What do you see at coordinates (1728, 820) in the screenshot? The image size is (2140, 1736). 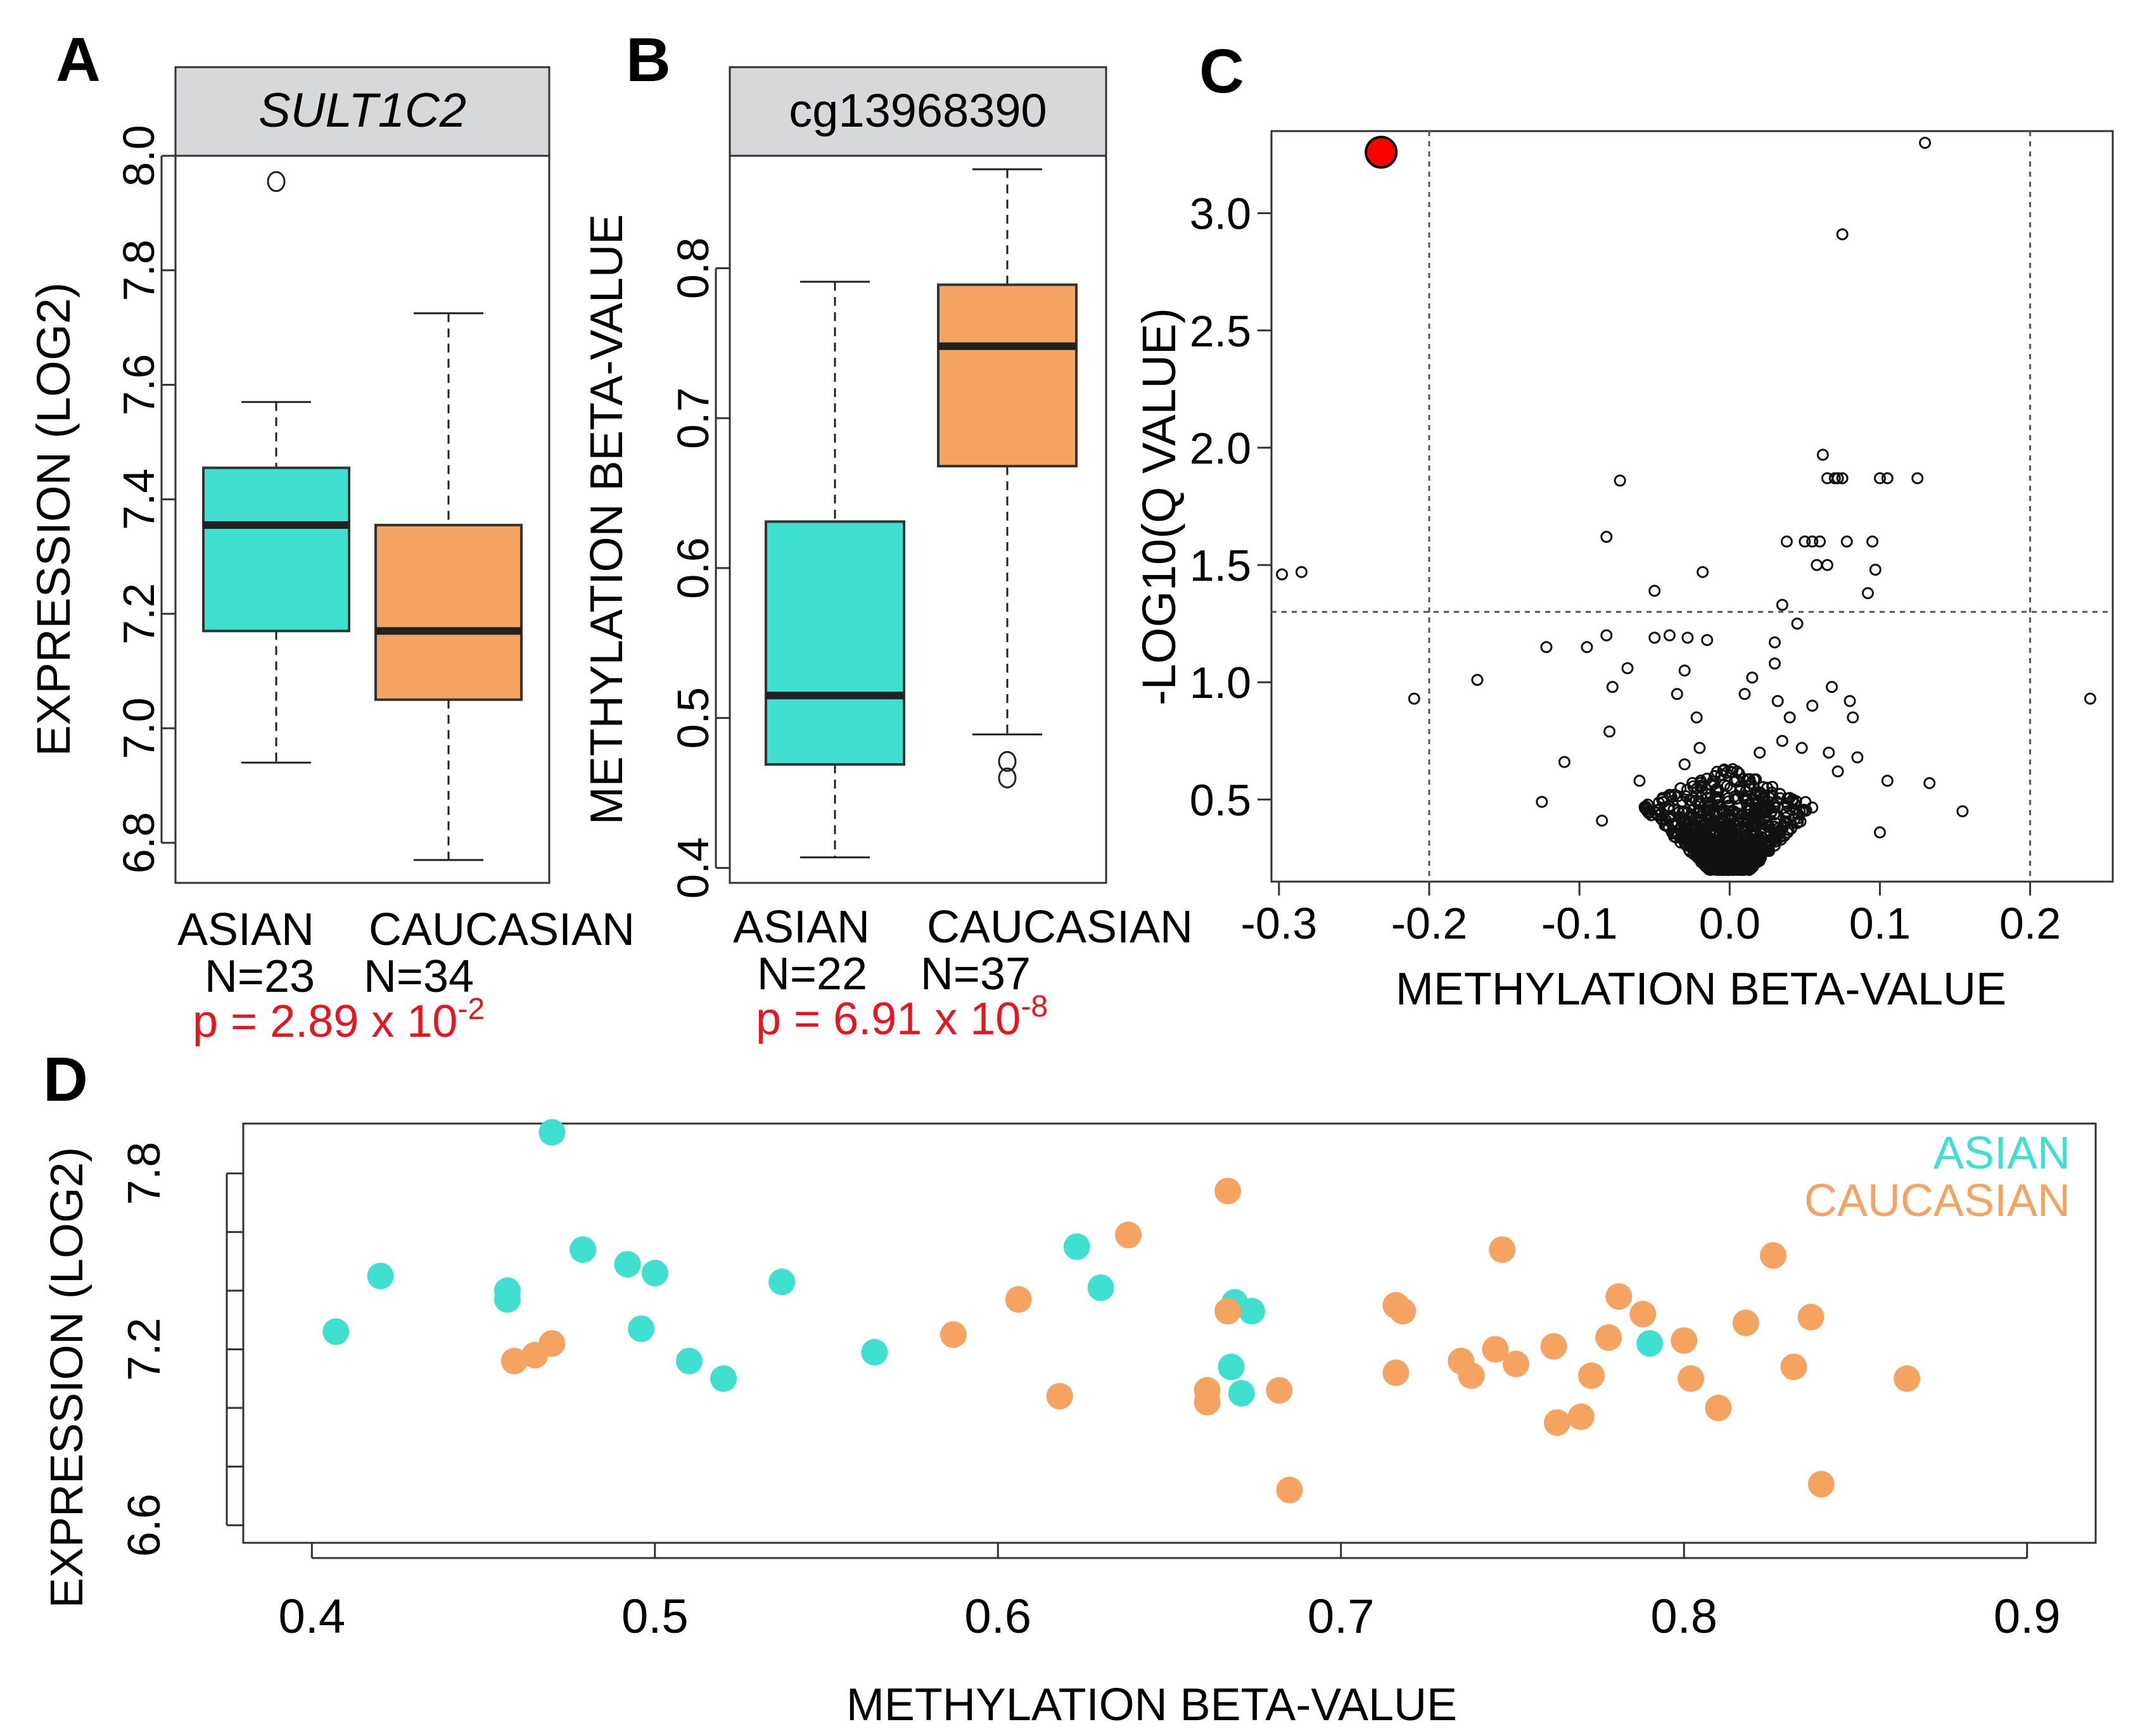 I see `panel-c-point-cloud` at bounding box center [1728, 820].